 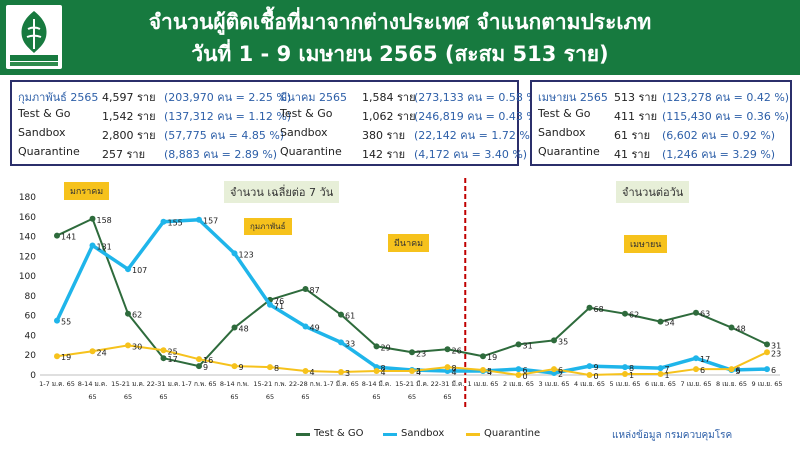 I want to click on legend-swatch-test-go, so click(x=303, y=434).